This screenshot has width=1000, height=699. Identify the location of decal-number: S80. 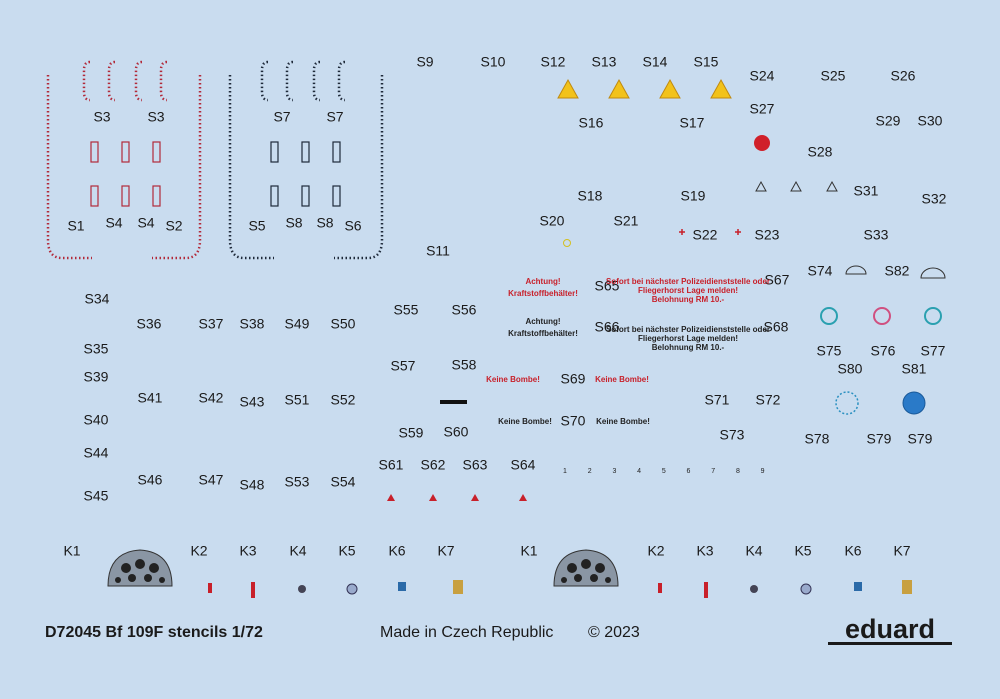
(850, 369).